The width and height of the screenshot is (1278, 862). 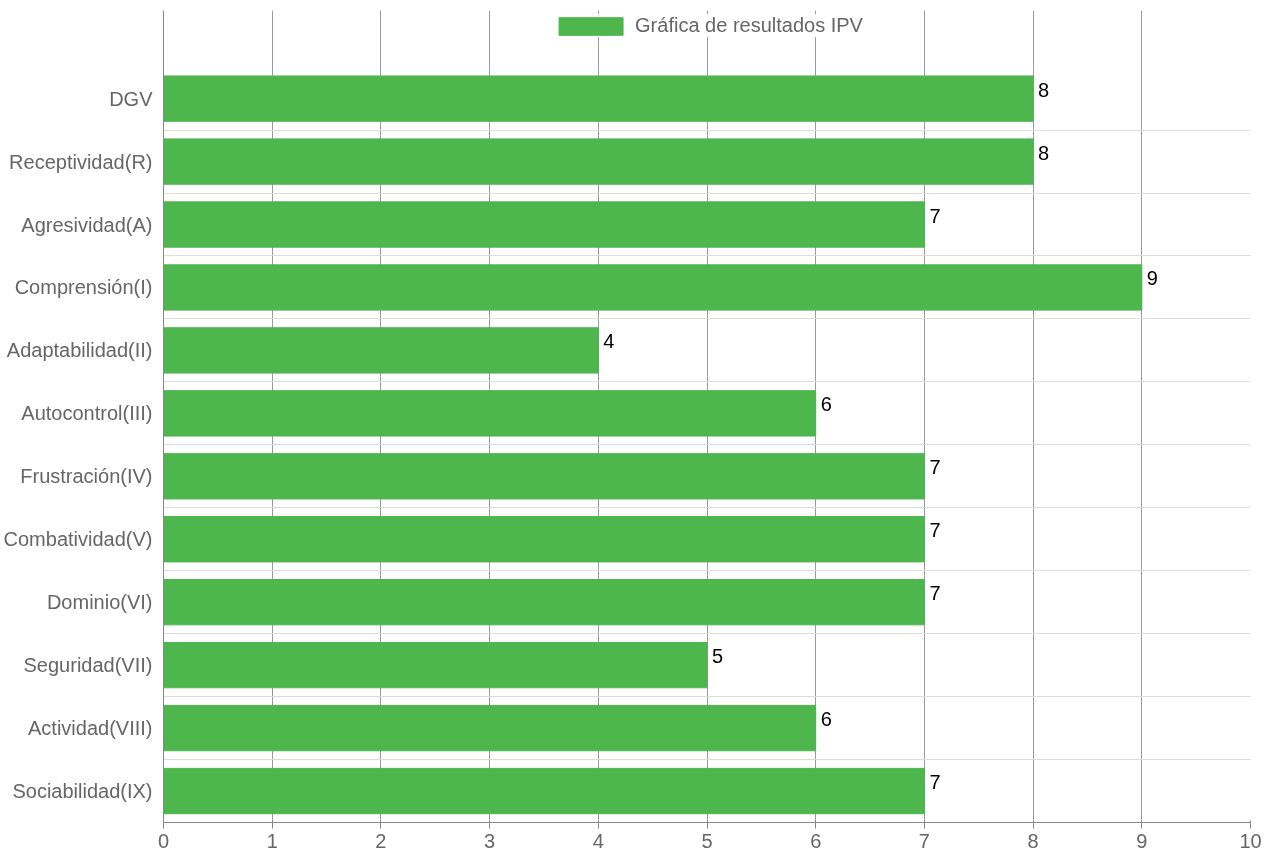 What do you see at coordinates (131, 98) in the screenshot?
I see `y-tick-label: DGV` at bounding box center [131, 98].